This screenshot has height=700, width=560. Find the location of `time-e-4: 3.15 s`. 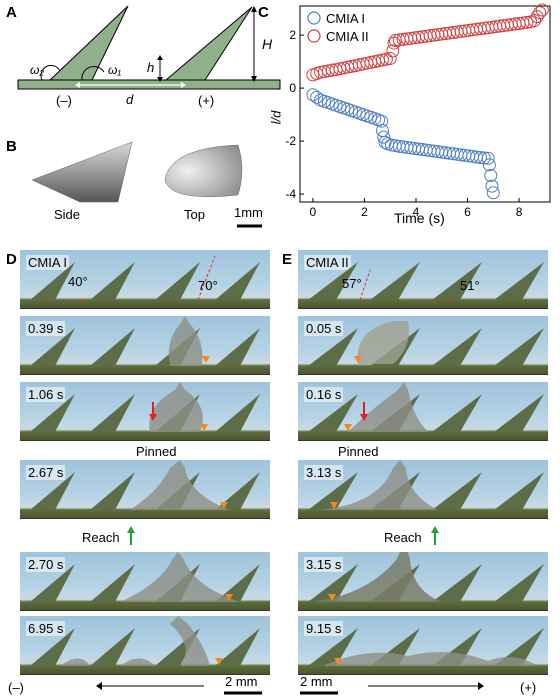

time-e-4: 3.15 s is located at coordinates (324, 564).